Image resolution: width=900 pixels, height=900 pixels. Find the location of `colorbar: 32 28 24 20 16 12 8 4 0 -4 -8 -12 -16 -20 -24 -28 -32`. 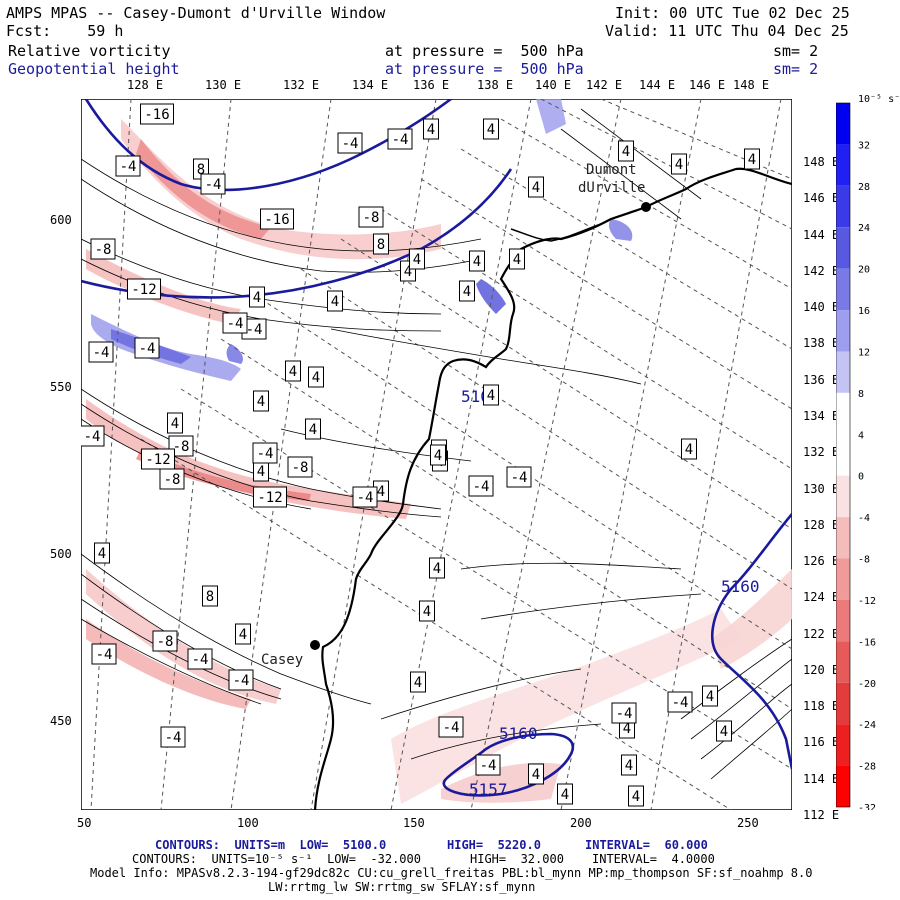

colorbar: 32 28 24 20 16 12 8 4 0 -4 -8 -12 -16 -20 -24 -28 -32 is located at coordinates (856, 456).